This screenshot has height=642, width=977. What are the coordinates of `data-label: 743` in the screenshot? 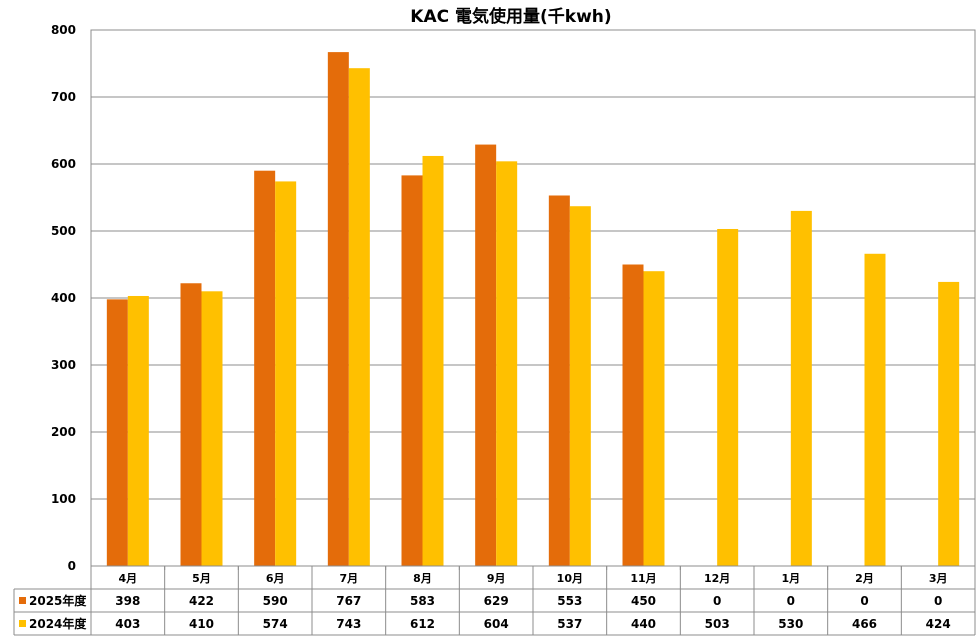 It's located at (348, 624).